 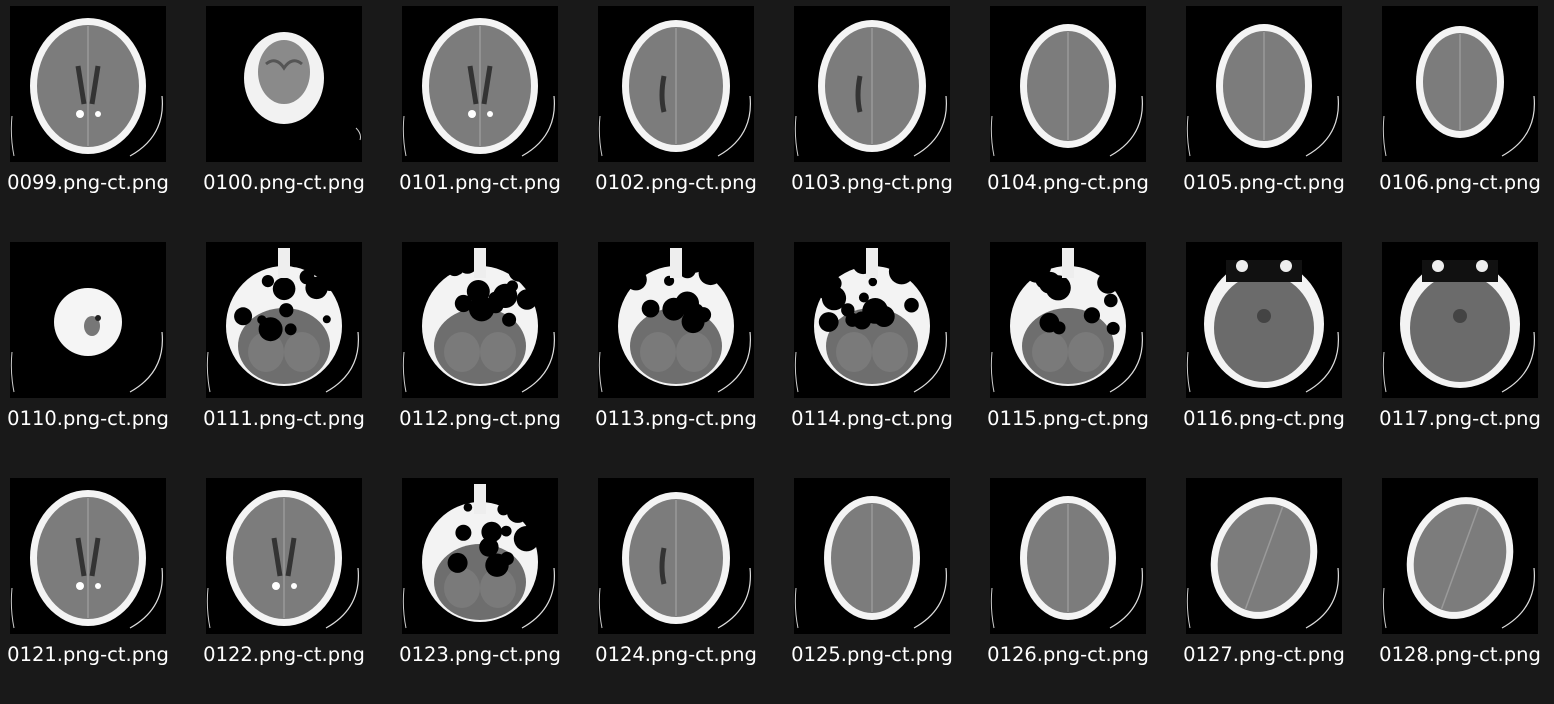 I want to click on file-tile: 0127.png-ct.png, so click(x=1274, y=588).